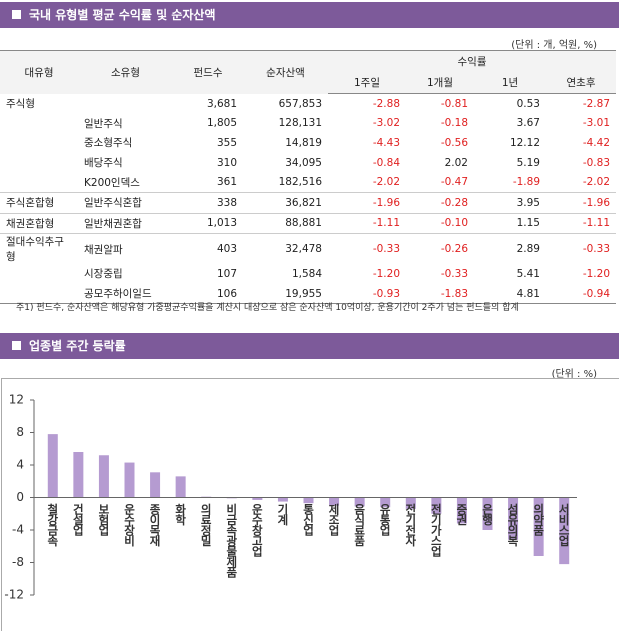 Image resolution: width=619 pixels, height=631 pixels. I want to click on column-subheader: 1개월, so click(440, 83).